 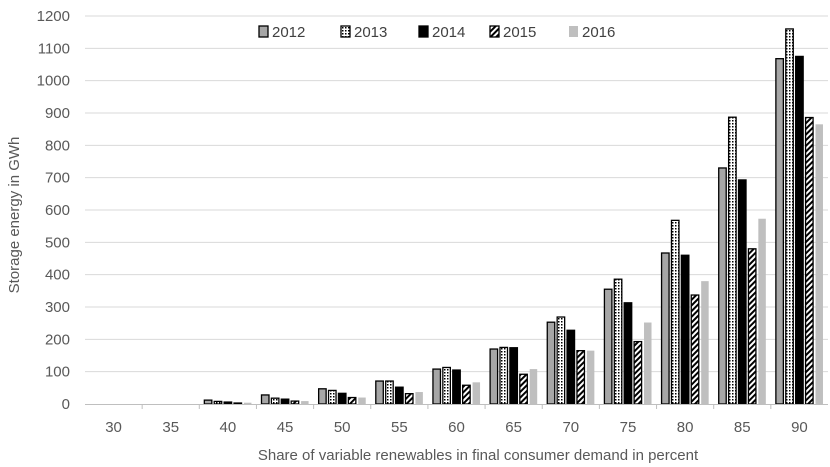 I want to click on y-tick-label: 100, so click(x=57, y=372).